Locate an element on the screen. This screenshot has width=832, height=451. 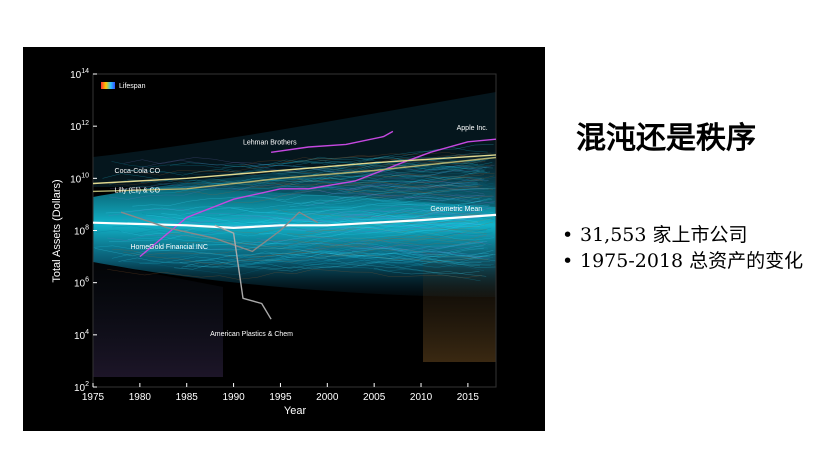
x-tick-label: 2005 is located at coordinates (374, 397).